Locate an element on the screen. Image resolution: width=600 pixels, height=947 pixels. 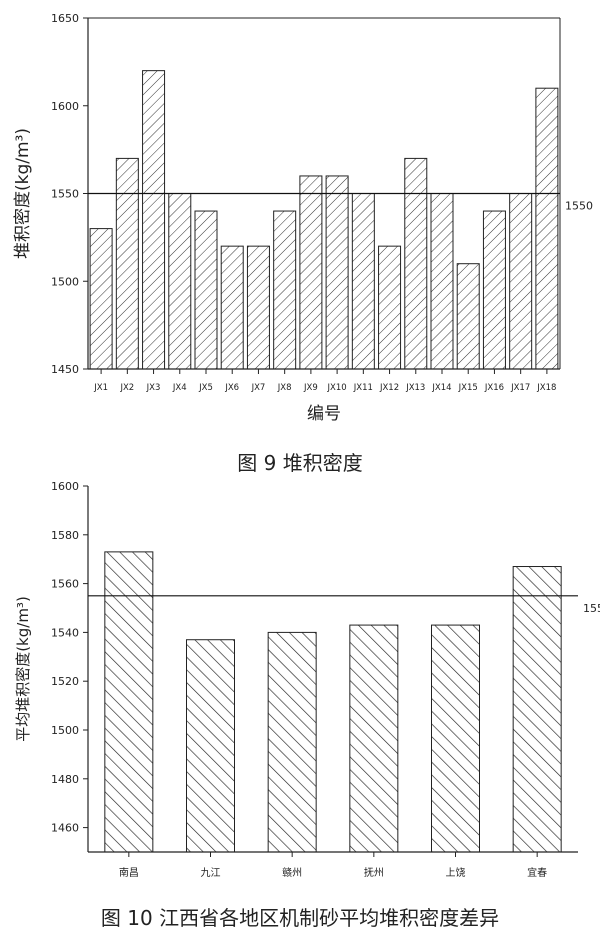
y-tick-label: 1560 is located at coordinates (65, 584).